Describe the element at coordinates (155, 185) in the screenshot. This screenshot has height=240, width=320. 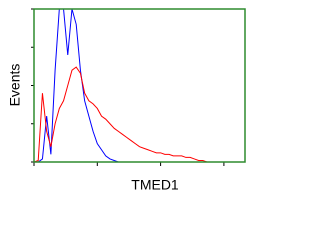
I see `x-axis-label: TMED1` at that location.